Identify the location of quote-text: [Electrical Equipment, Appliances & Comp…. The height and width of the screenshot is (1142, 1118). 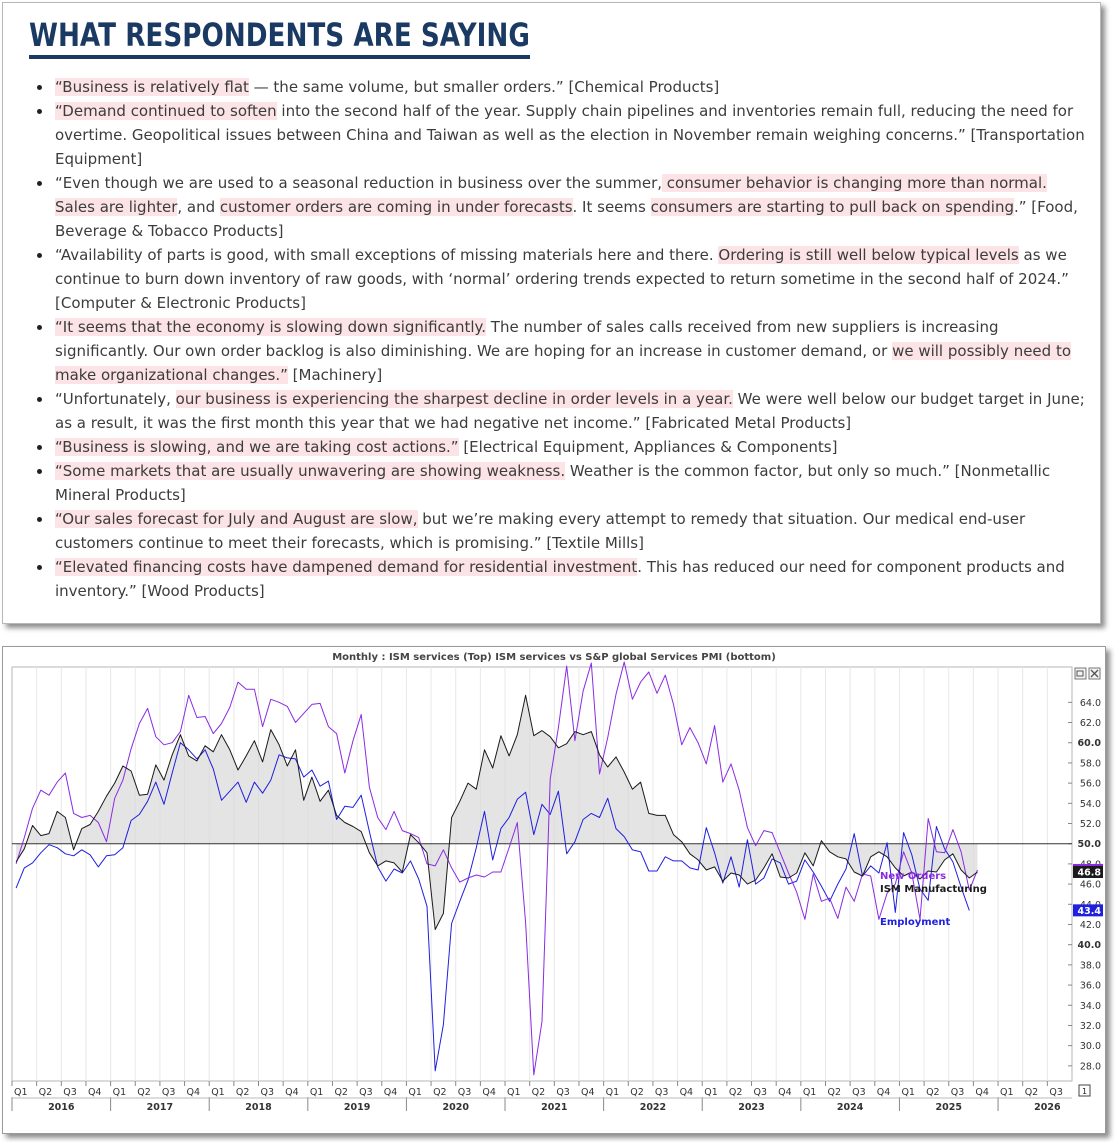
(648, 447).